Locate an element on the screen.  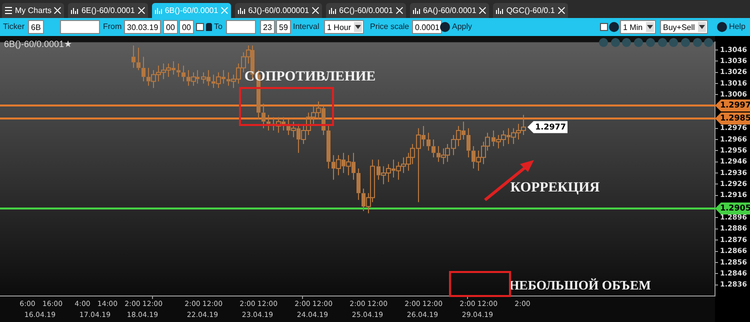
text: 6C()-60/0.0001 is located at coordinates (366, 11).